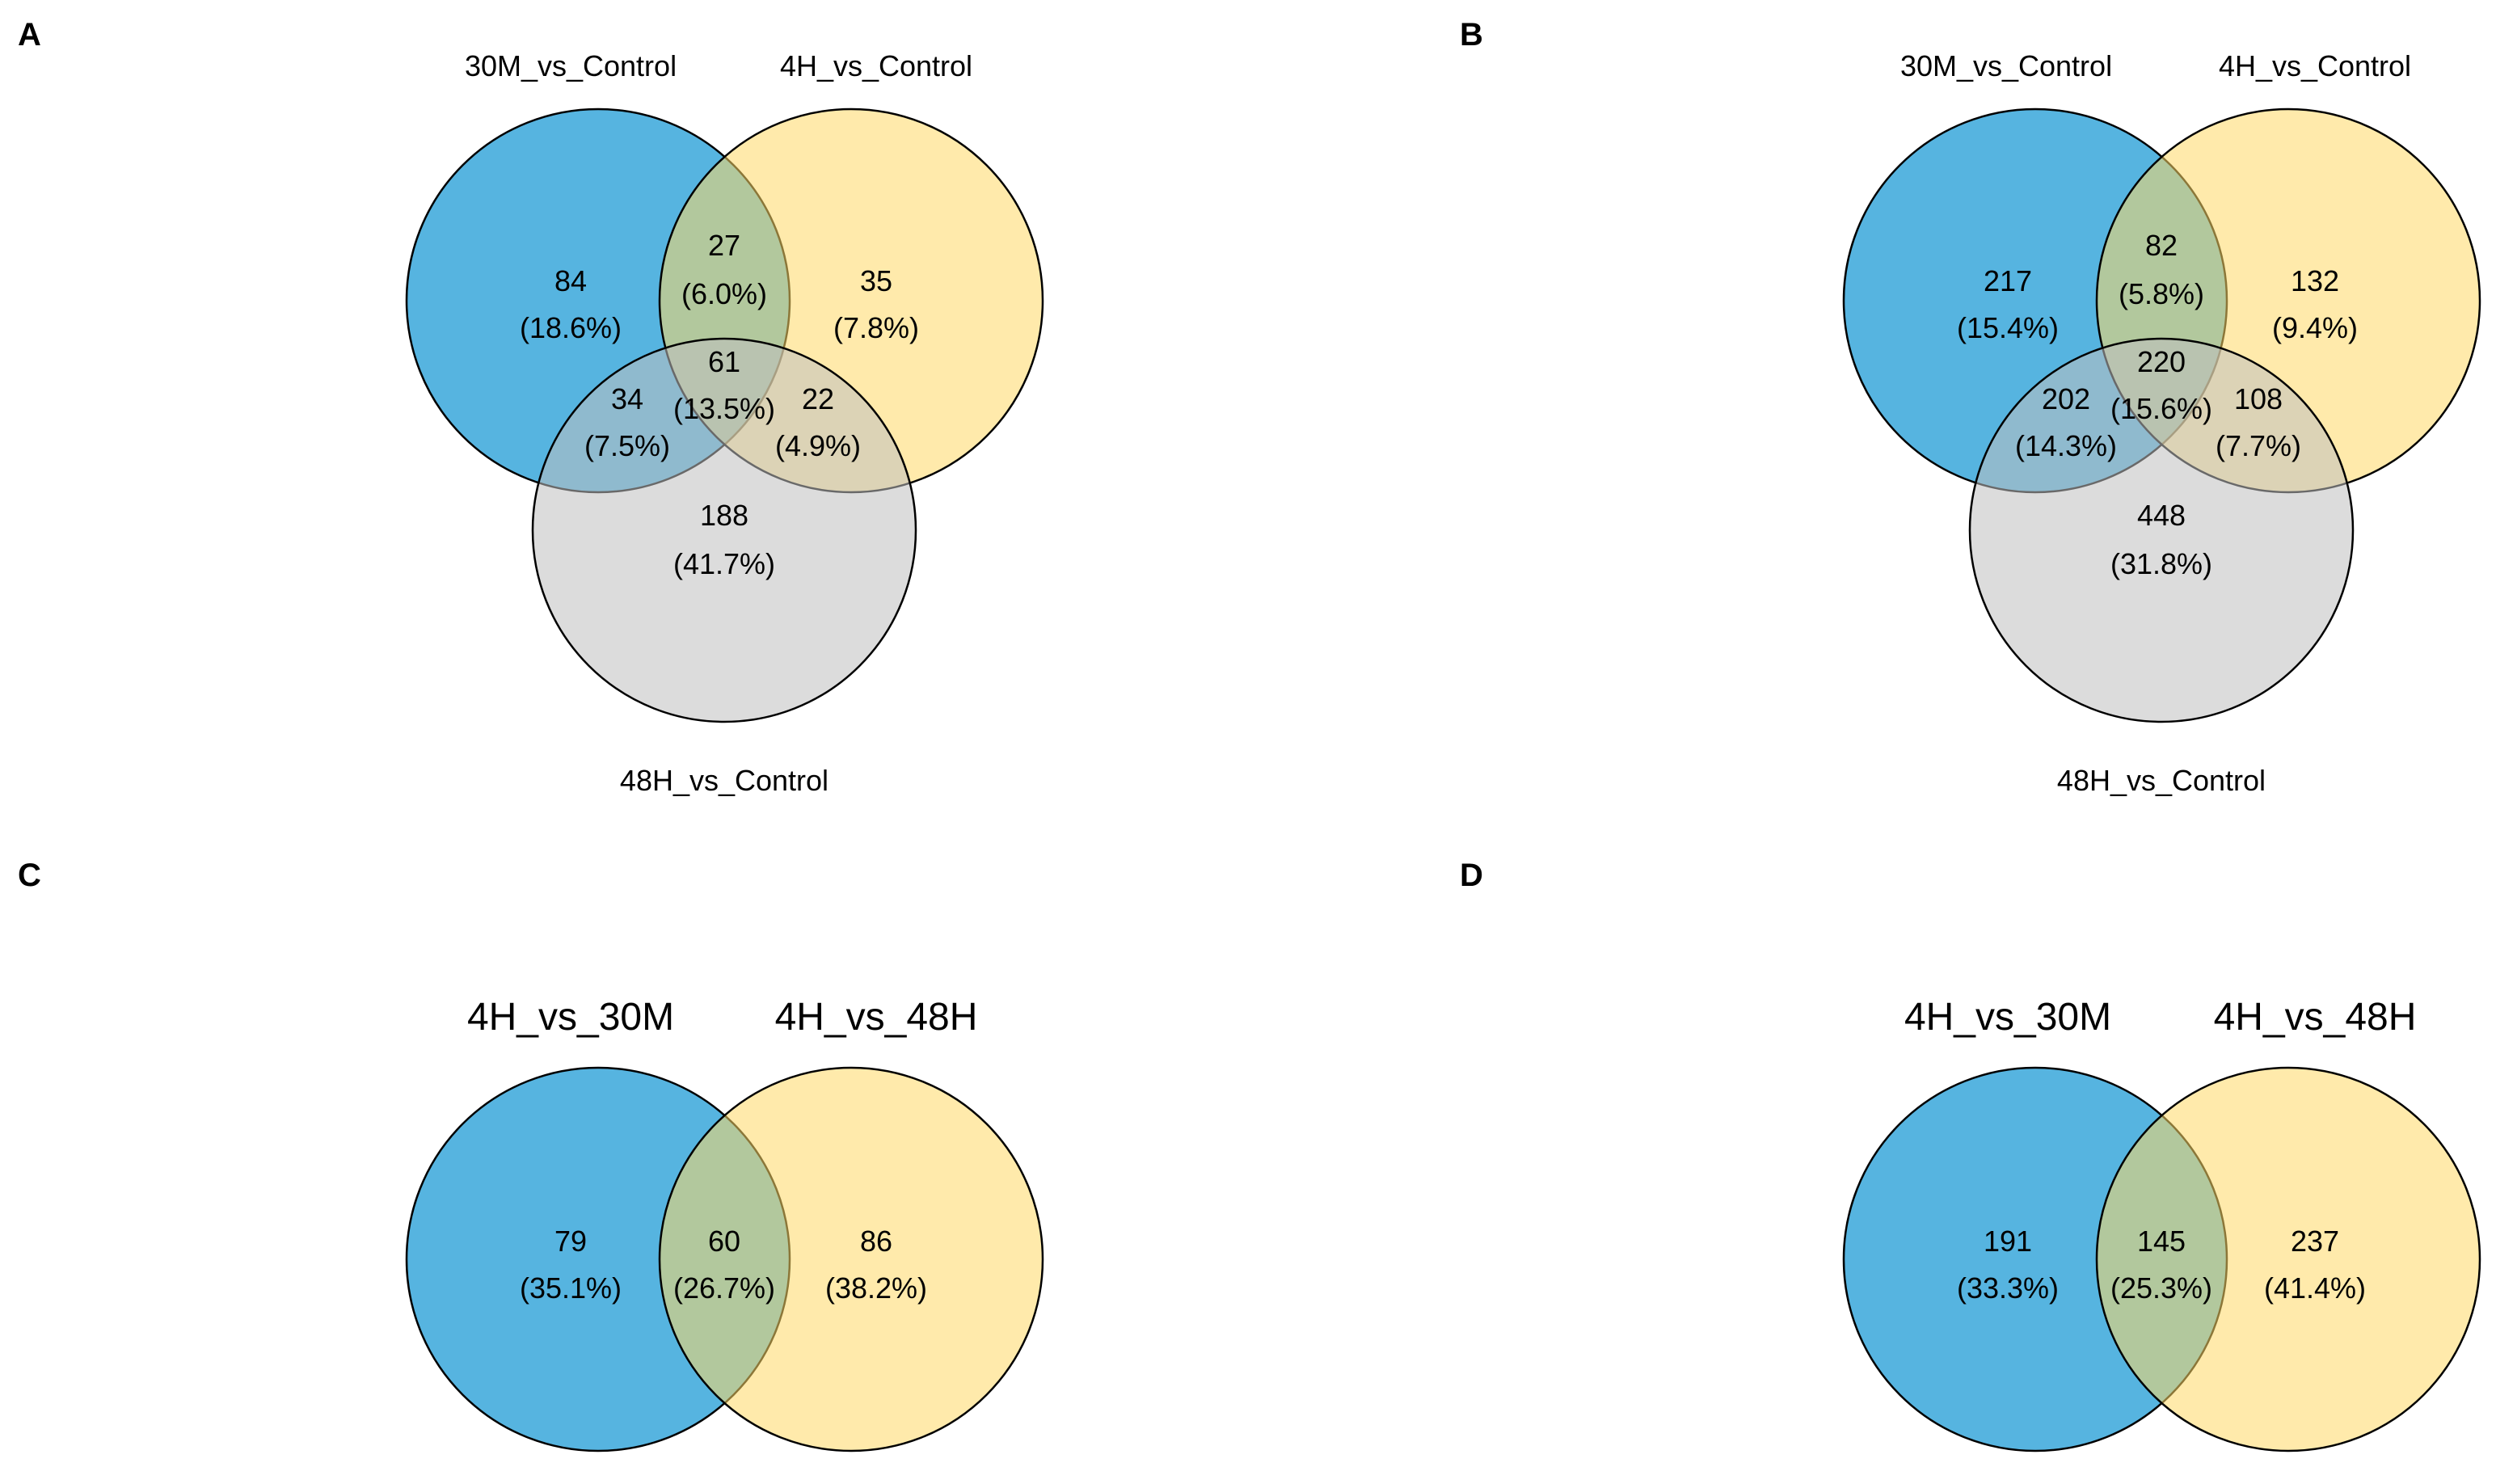  What do you see at coordinates (2008, 1288) in the screenshot?
I see `panel-d-only1-percent: (33.3%)` at bounding box center [2008, 1288].